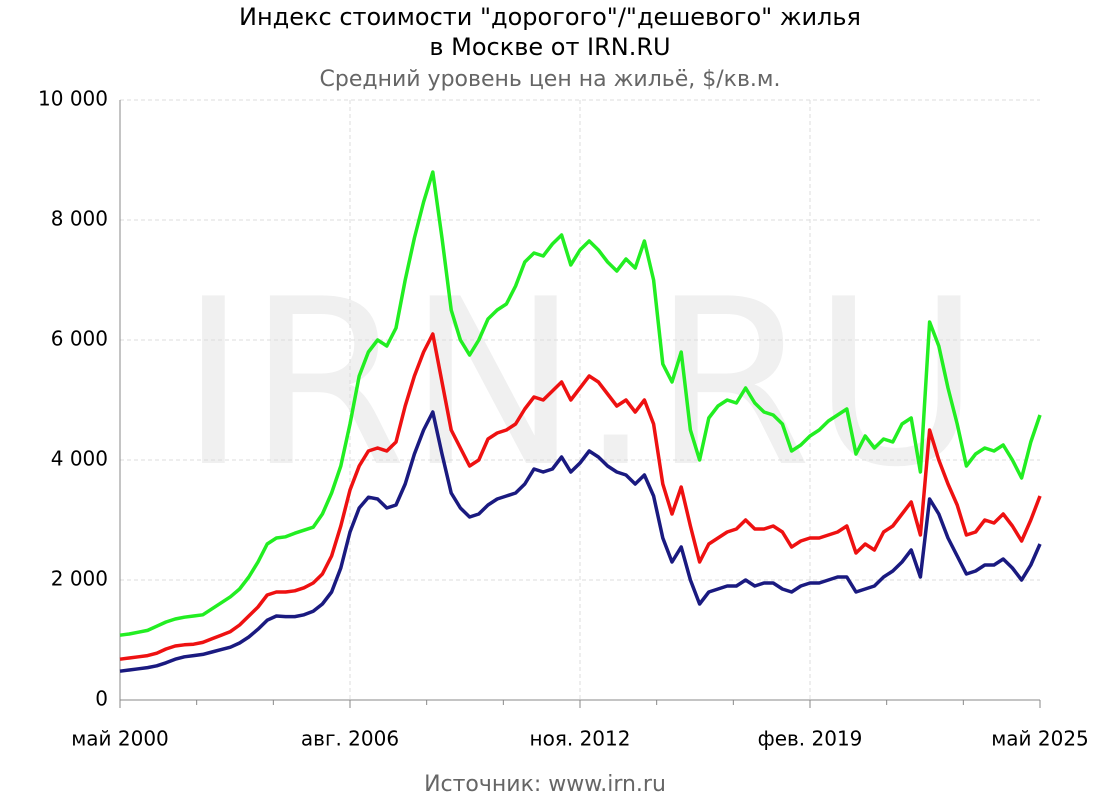  Describe the element at coordinates (1040, 739) in the screenshot. I see `x-tick-label: май 2025` at that location.